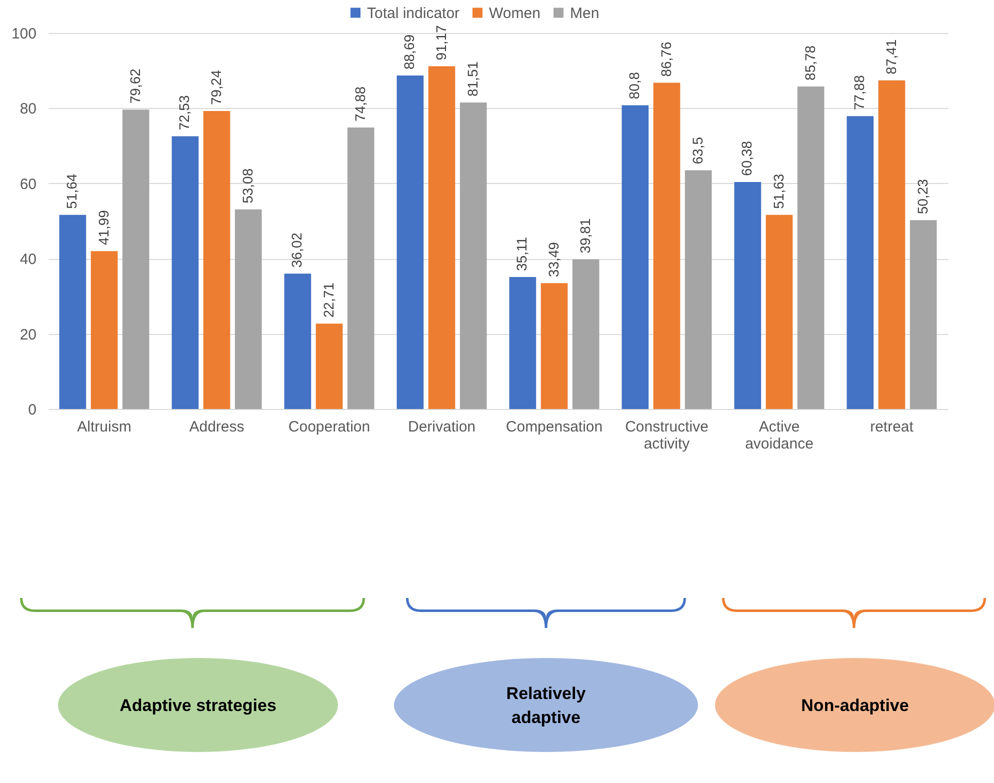 The image size is (994, 783). Describe the element at coordinates (546, 705) in the screenshot. I see `text: Relatively adaptive` at that location.